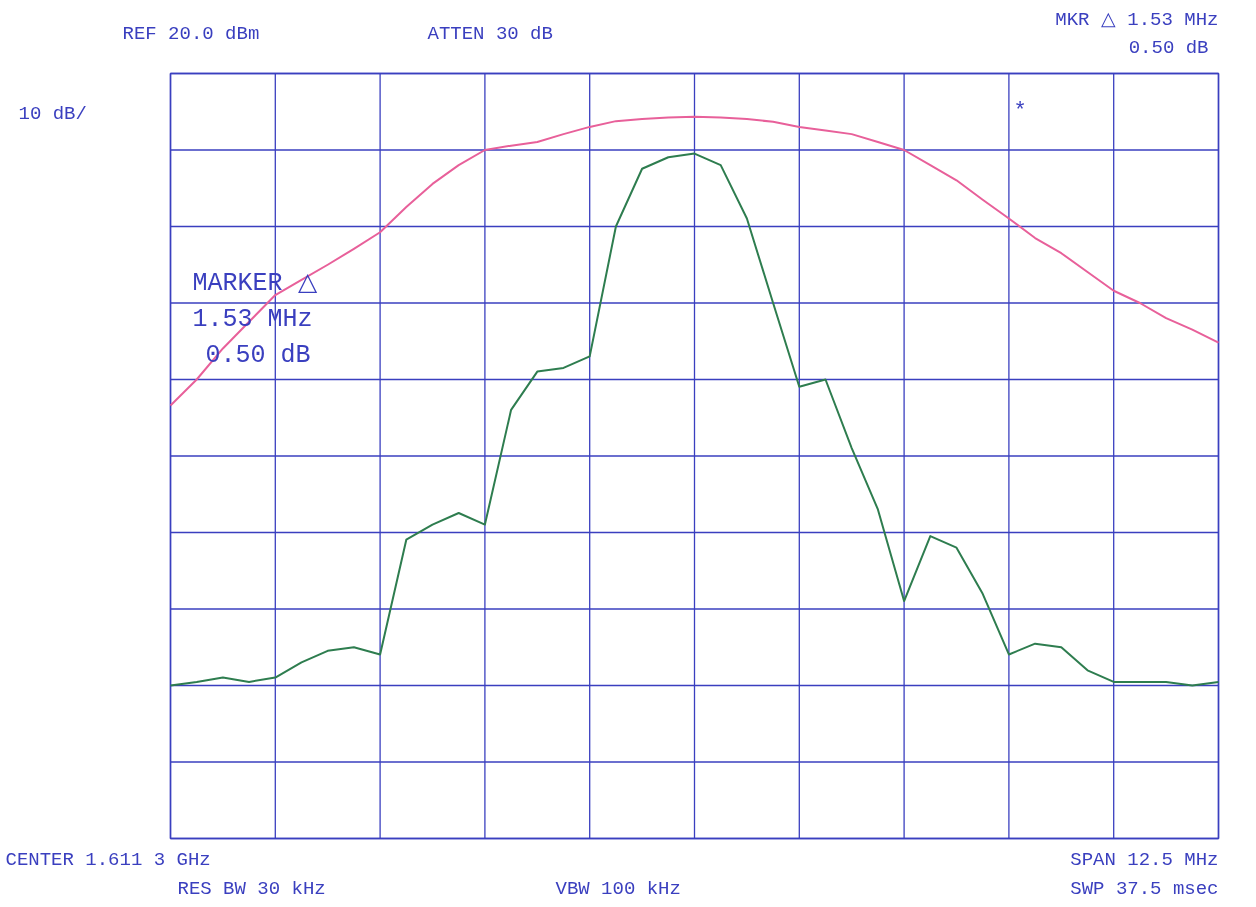  What do you see at coordinates (1144, 888) in the screenshot?
I see `text: SWP 37.5 msec` at bounding box center [1144, 888].